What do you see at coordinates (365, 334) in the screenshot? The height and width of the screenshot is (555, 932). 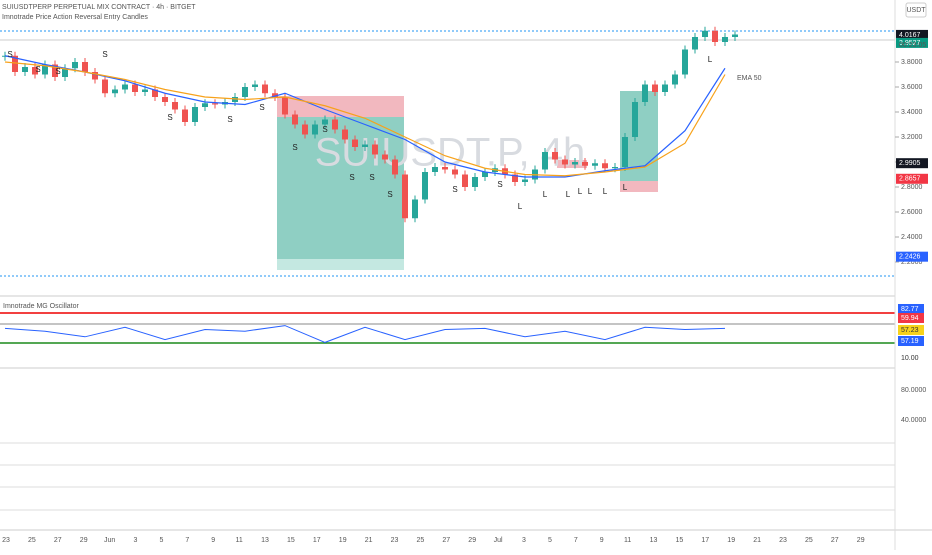 I see `oscillator-line` at bounding box center [365, 334].